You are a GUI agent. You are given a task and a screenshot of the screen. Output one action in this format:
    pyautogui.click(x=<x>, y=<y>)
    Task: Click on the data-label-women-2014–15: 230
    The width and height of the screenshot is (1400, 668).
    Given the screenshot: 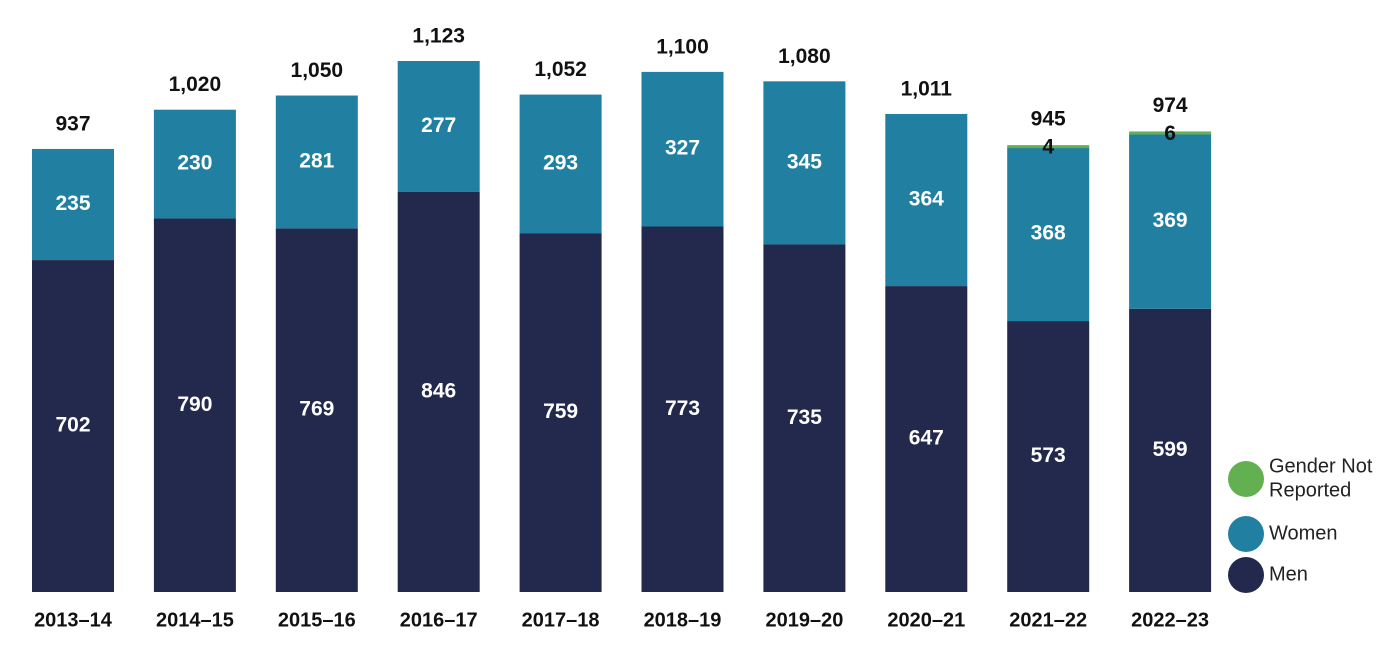 What is the action you would take?
    pyautogui.click(x=194, y=163)
    